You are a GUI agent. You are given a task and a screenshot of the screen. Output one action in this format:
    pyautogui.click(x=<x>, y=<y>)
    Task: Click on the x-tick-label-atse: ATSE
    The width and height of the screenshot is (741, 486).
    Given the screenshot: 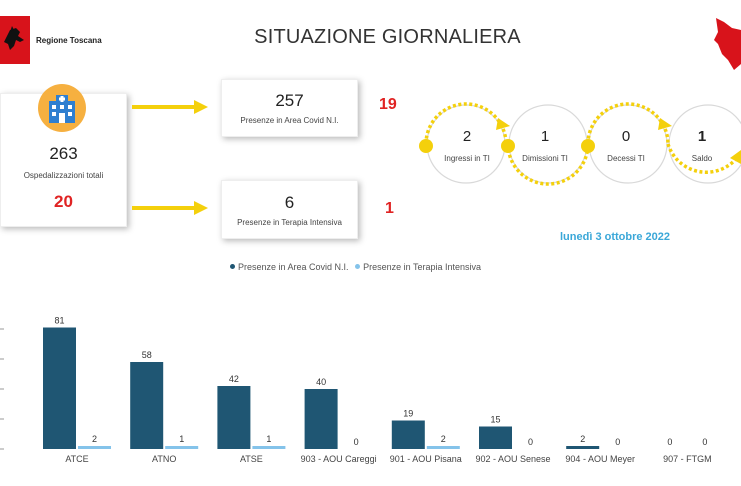 What is the action you would take?
    pyautogui.click(x=251, y=459)
    